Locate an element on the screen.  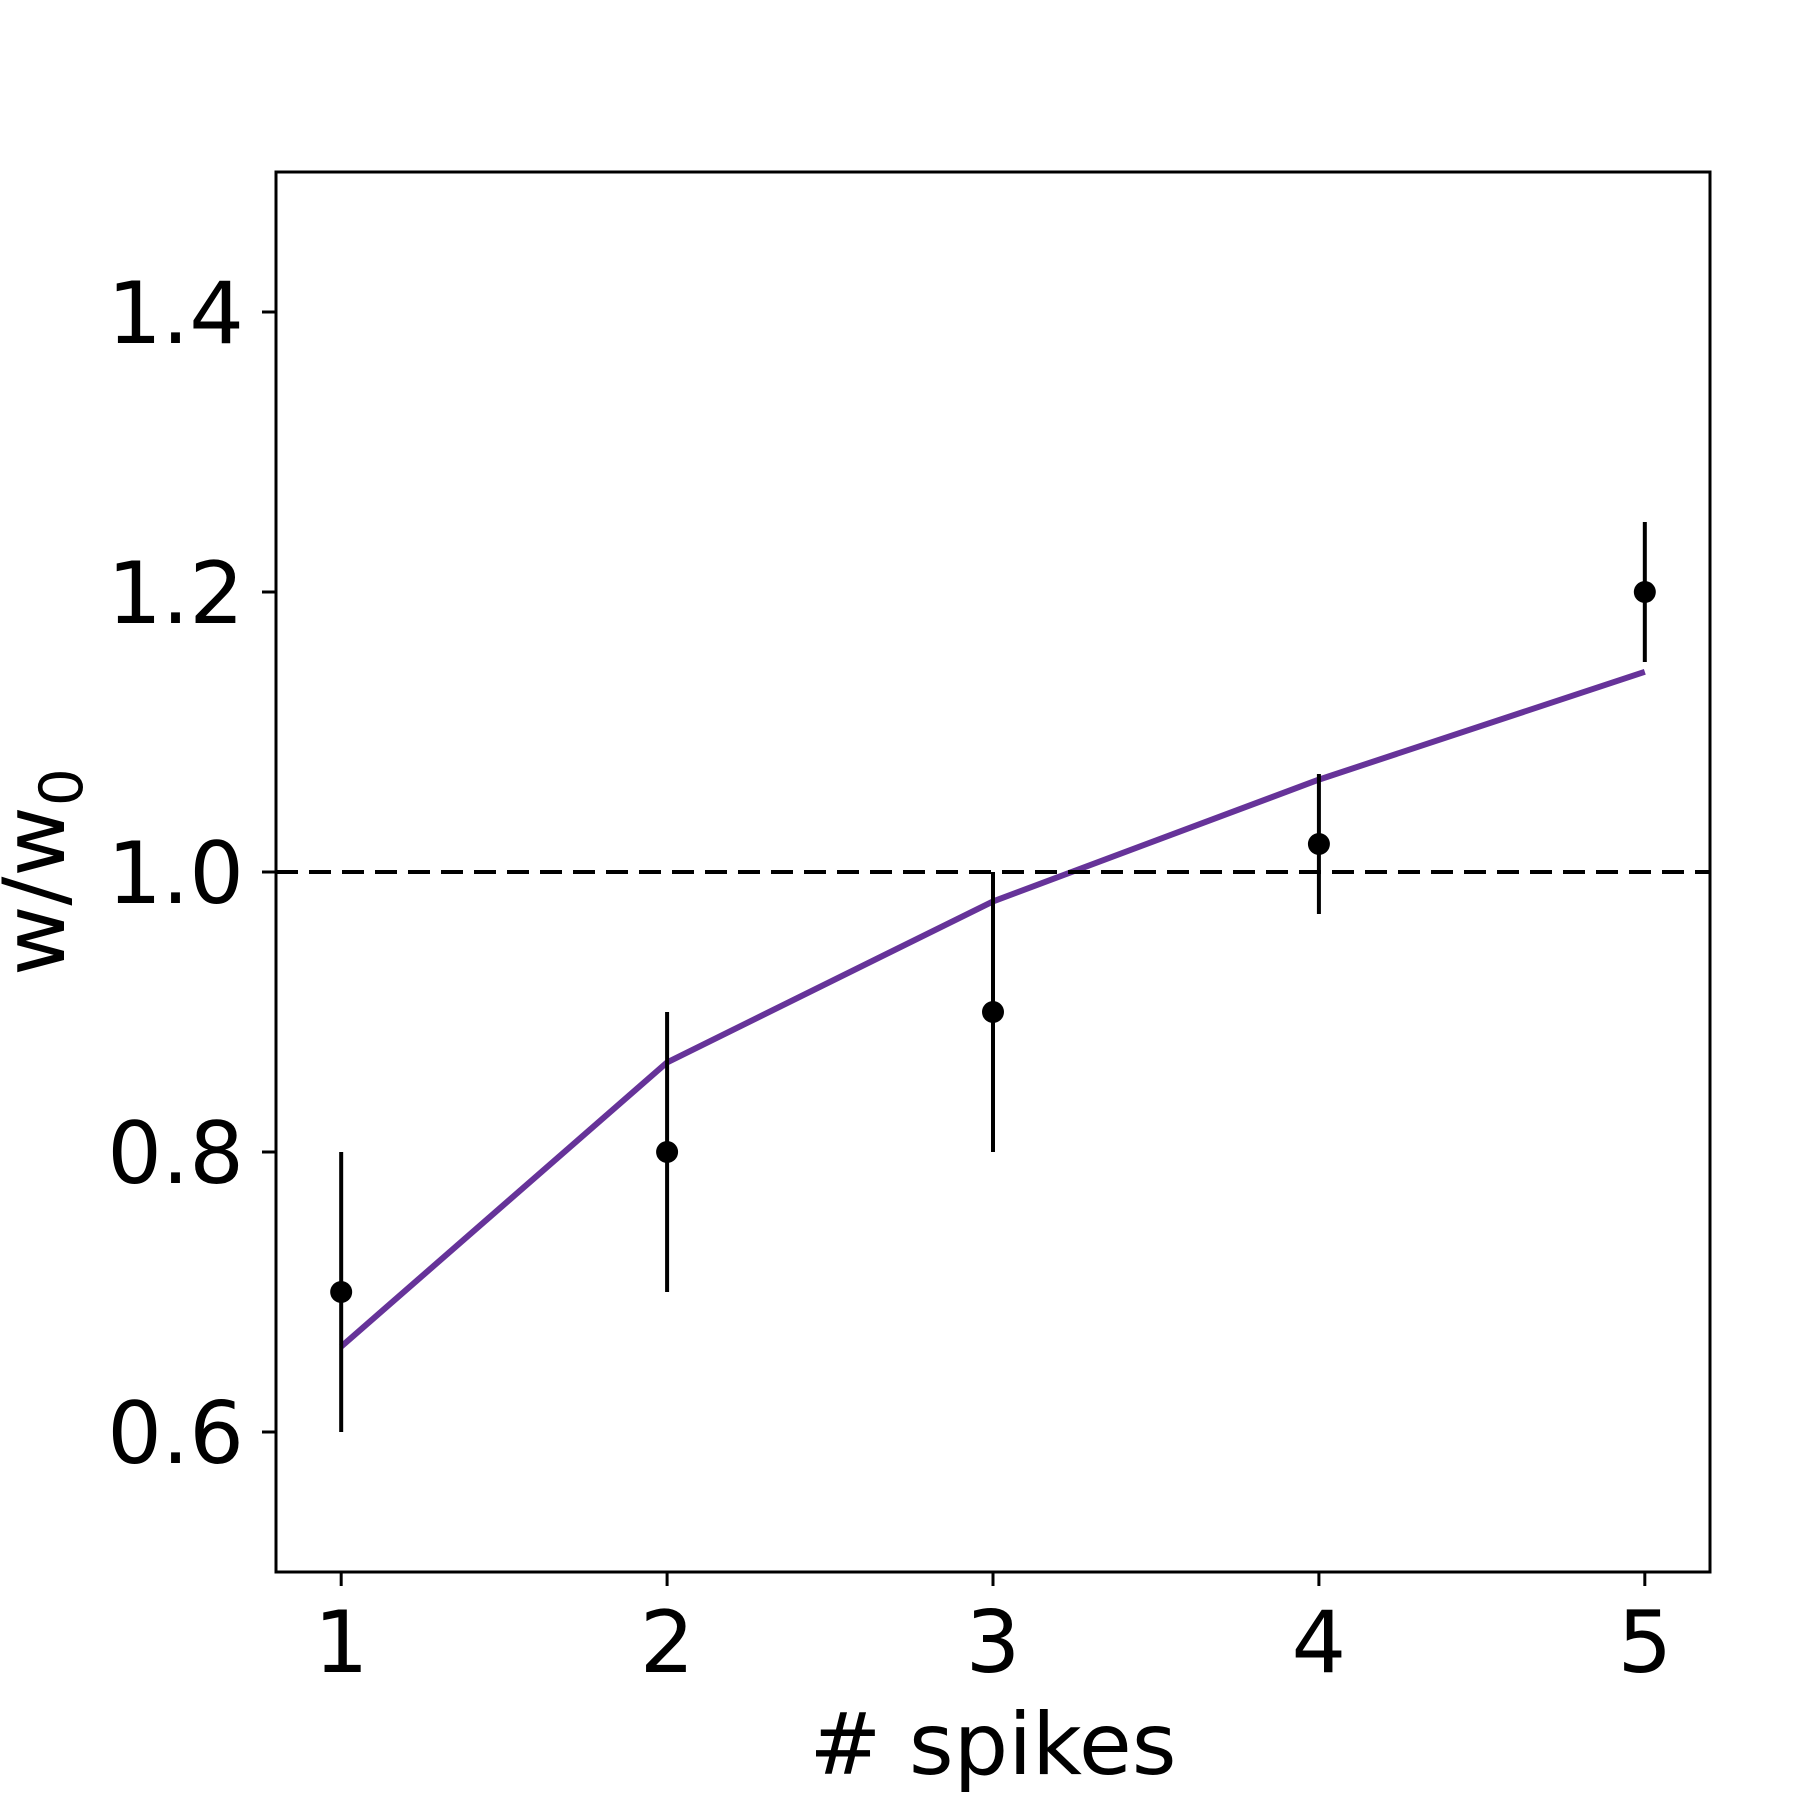
y-tick-label: 1.4 is located at coordinates (175, 314).